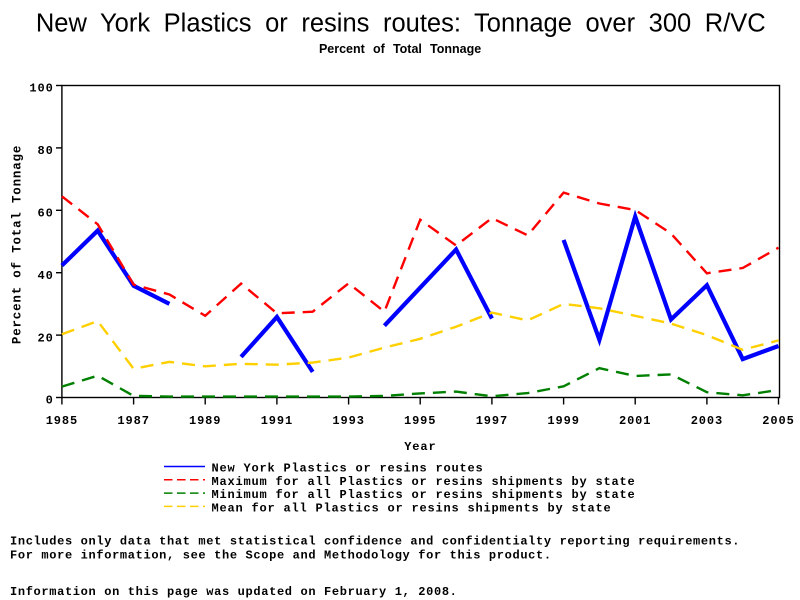 Image resolution: width=800 pixels, height=600 pixels. I want to click on svg-text:New York Plastics or resins ro: New York Plastics or resins routes, so click(348, 469).